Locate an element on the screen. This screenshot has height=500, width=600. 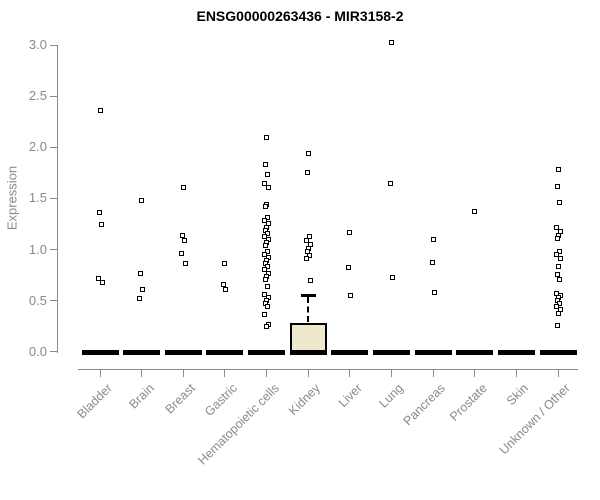
y-tick-label: 0.5 is located at coordinates (37, 300).